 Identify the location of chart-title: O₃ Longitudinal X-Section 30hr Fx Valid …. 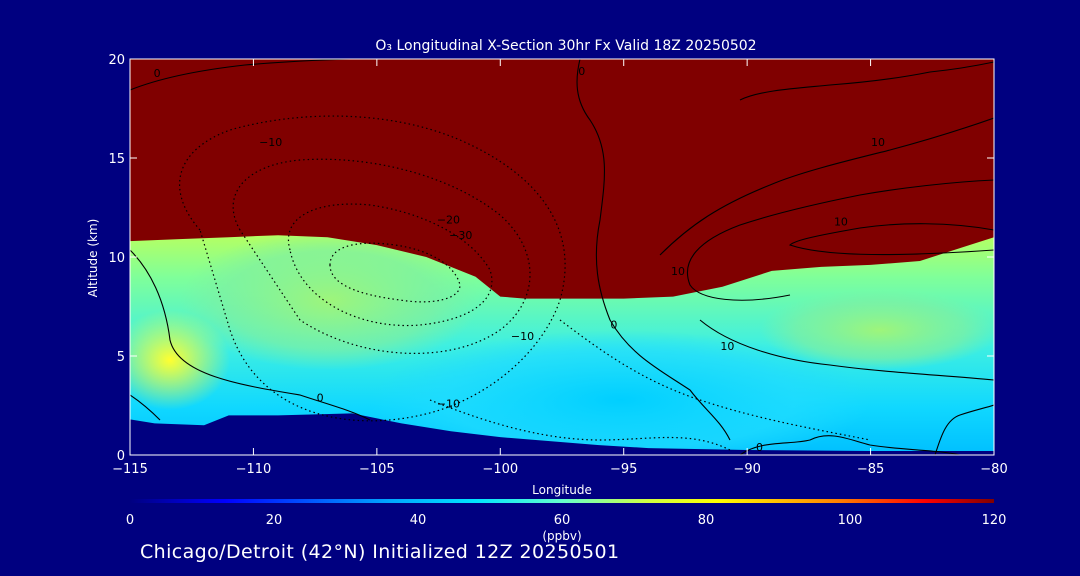
(565, 46).